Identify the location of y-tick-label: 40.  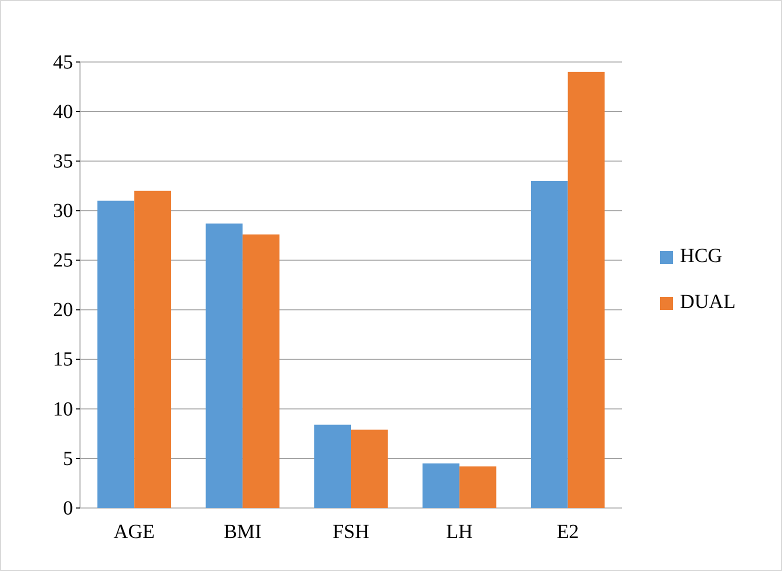
(63, 111).